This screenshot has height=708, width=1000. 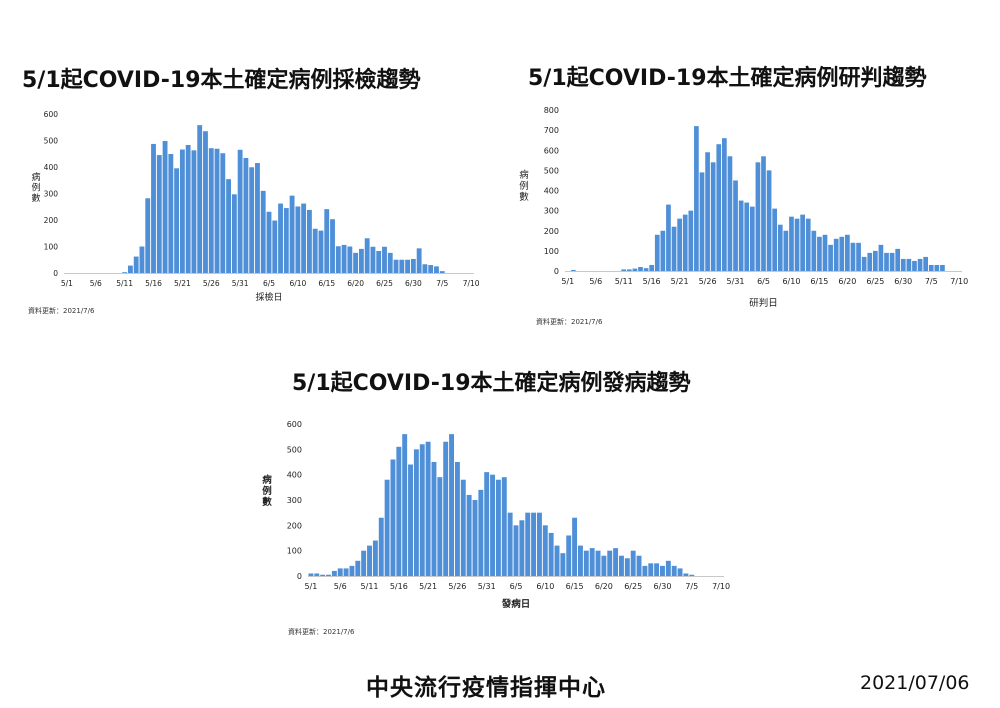 I want to click on x-tick-label: 6/15, so click(x=819, y=281).